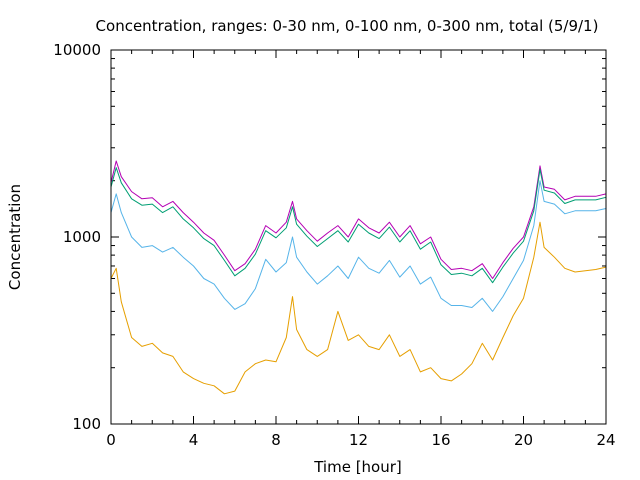  What do you see at coordinates (77, 50) in the screenshot?
I see `y-tick-label: 10000` at bounding box center [77, 50].